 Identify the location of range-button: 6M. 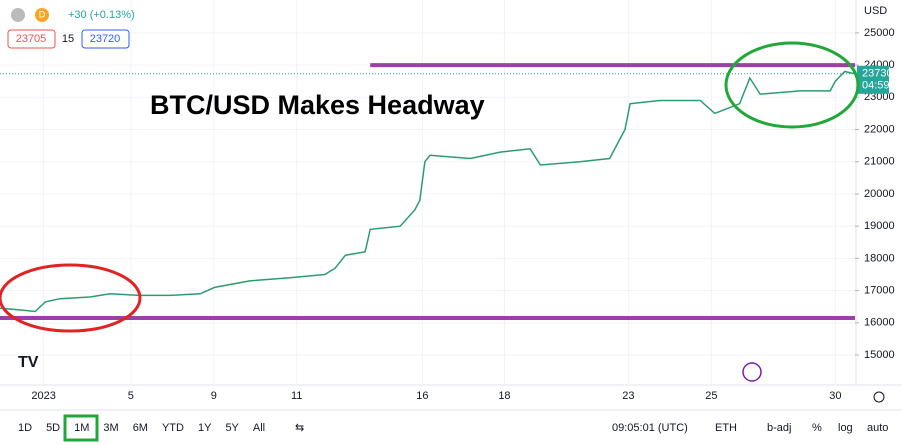
(140, 428).